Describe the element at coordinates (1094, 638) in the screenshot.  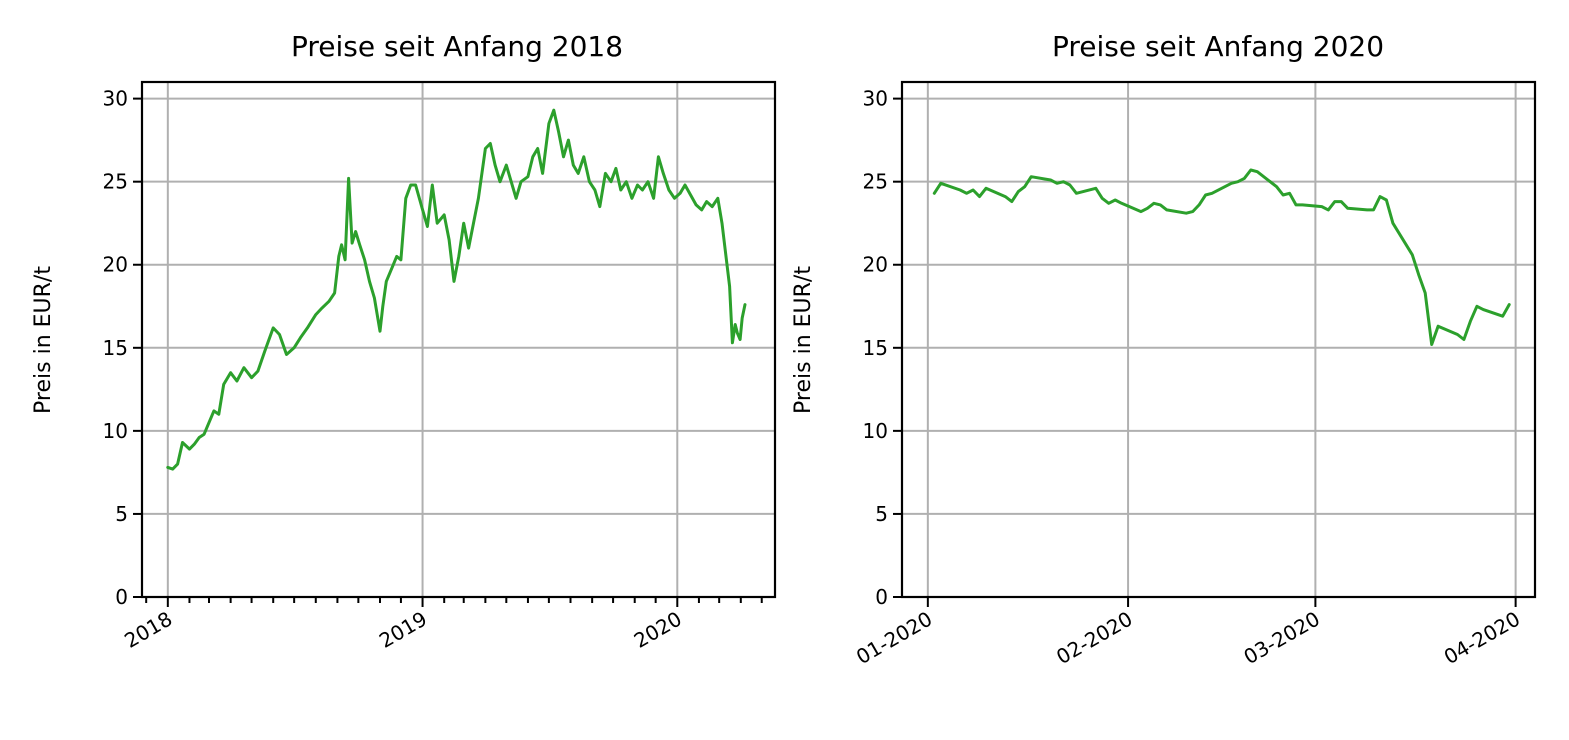
I see `x-tick-label: 02-2020` at that location.